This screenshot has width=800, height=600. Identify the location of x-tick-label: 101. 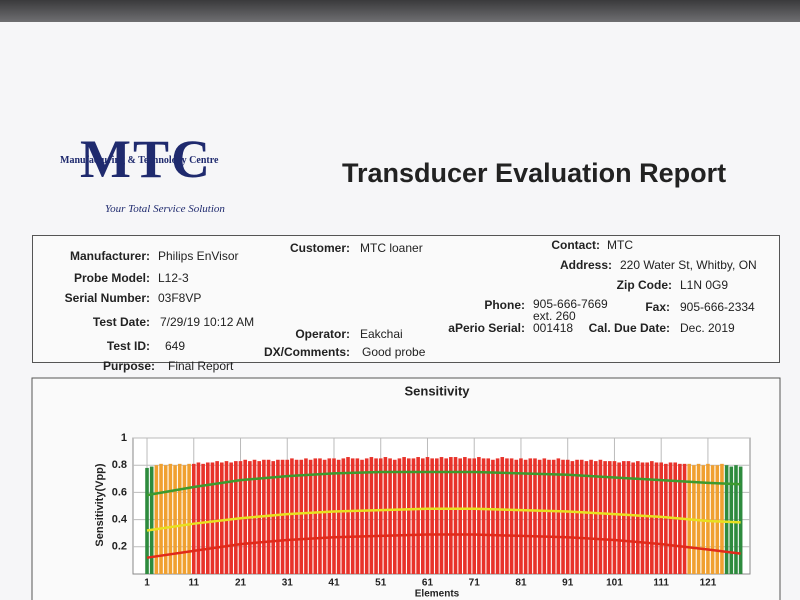
(614, 583).